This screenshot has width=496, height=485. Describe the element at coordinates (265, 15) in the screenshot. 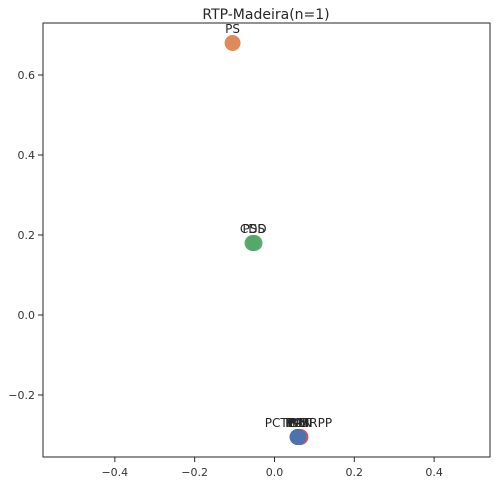

I see `chart-title: RTP-Madeira(n=1)` at that location.